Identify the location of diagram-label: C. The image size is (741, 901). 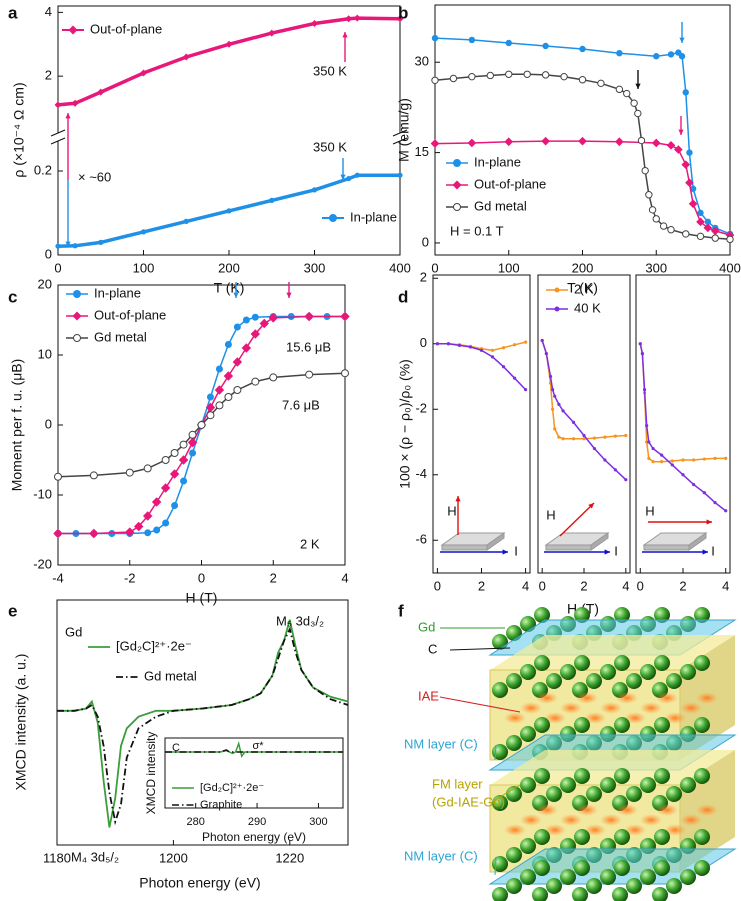
(432, 648).